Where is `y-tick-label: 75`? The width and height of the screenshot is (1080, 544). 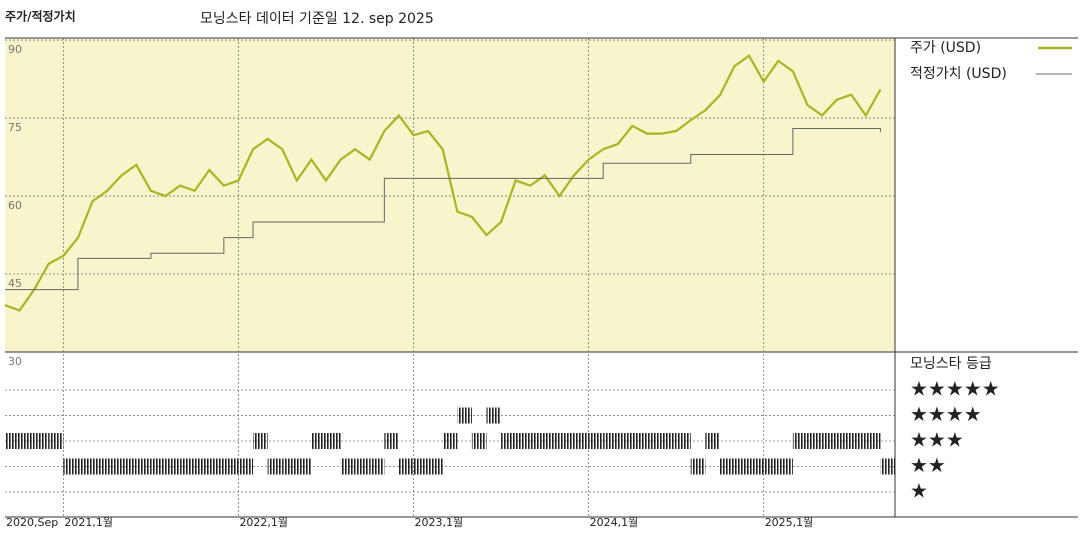 y-tick-label: 75 is located at coordinates (15, 127).